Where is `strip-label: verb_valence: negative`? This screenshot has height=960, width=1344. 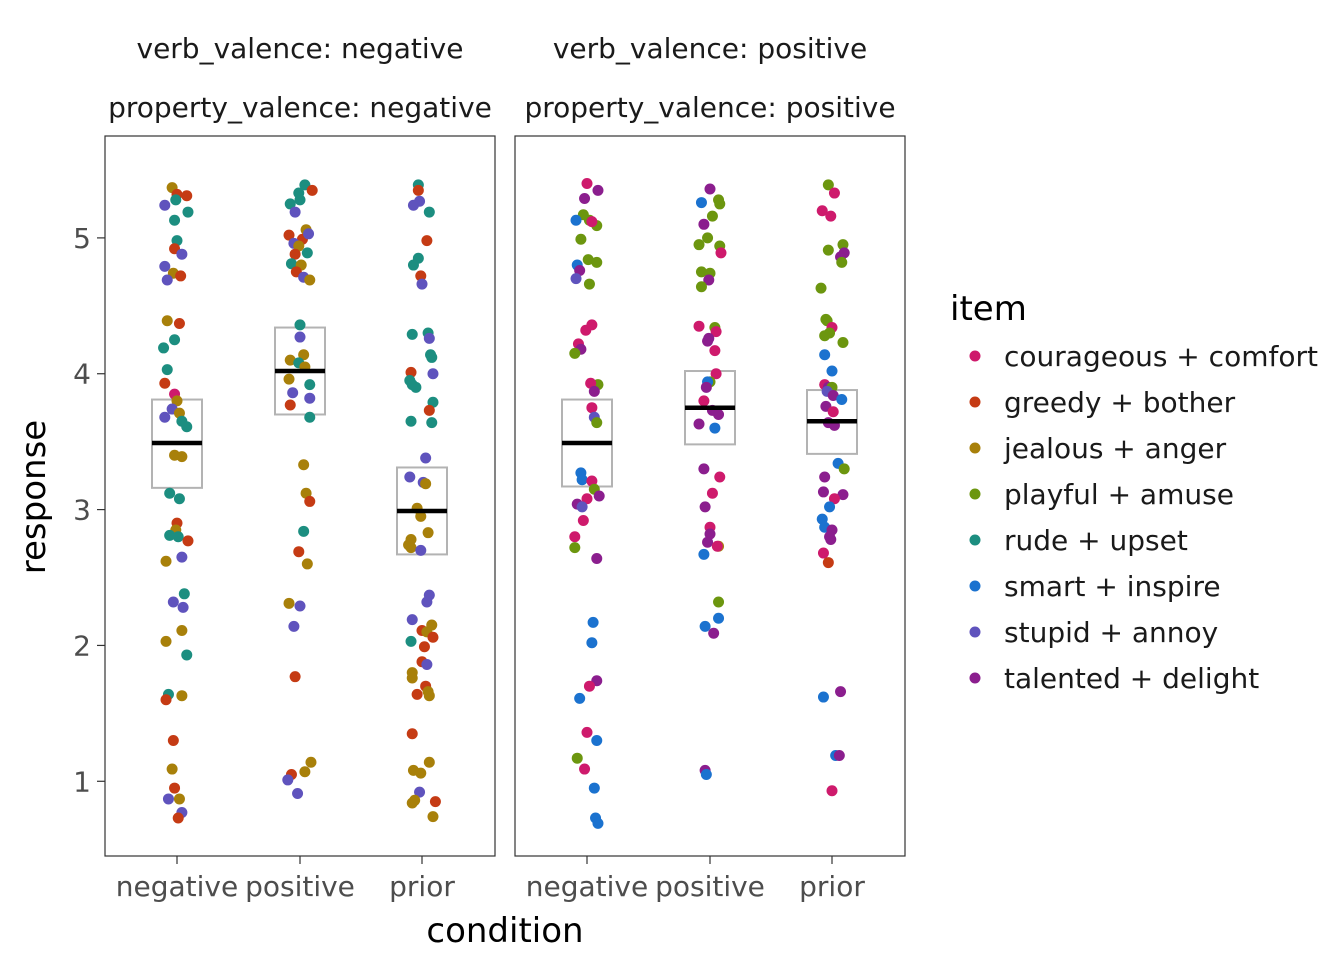 strip-label: verb_valence: negative is located at coordinates (300, 48).